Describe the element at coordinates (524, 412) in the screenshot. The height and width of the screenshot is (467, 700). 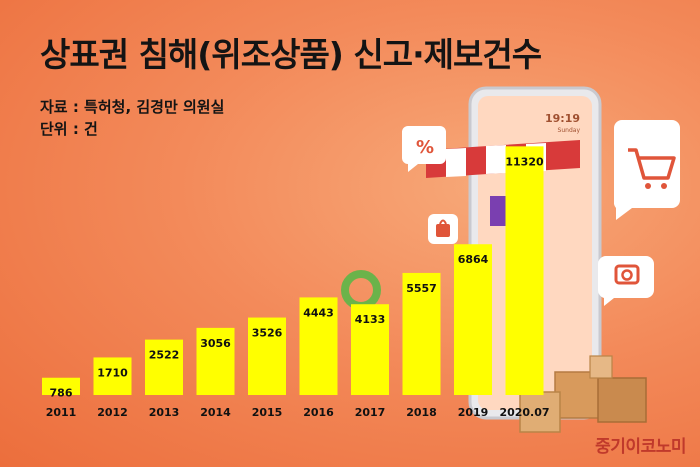
I see `x-tick-label-2020.07: 2020.07` at that location.